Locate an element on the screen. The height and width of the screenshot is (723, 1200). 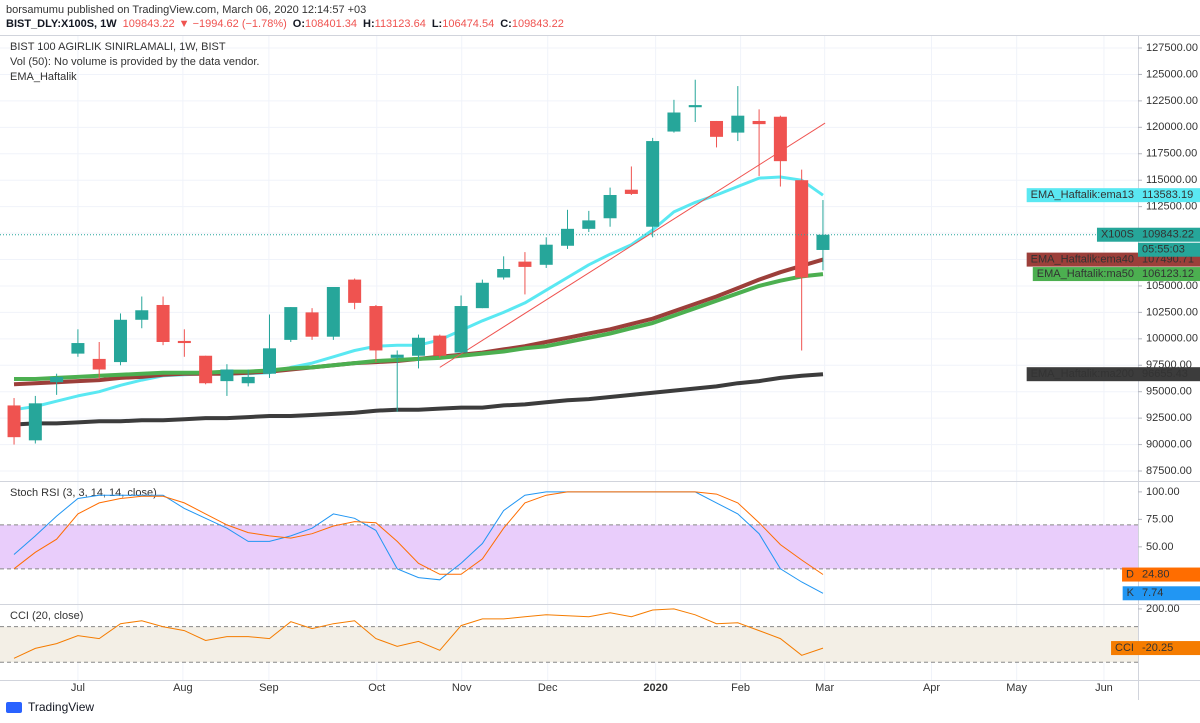
y-tick-label: 75.00 is located at coordinates (1160, 519).